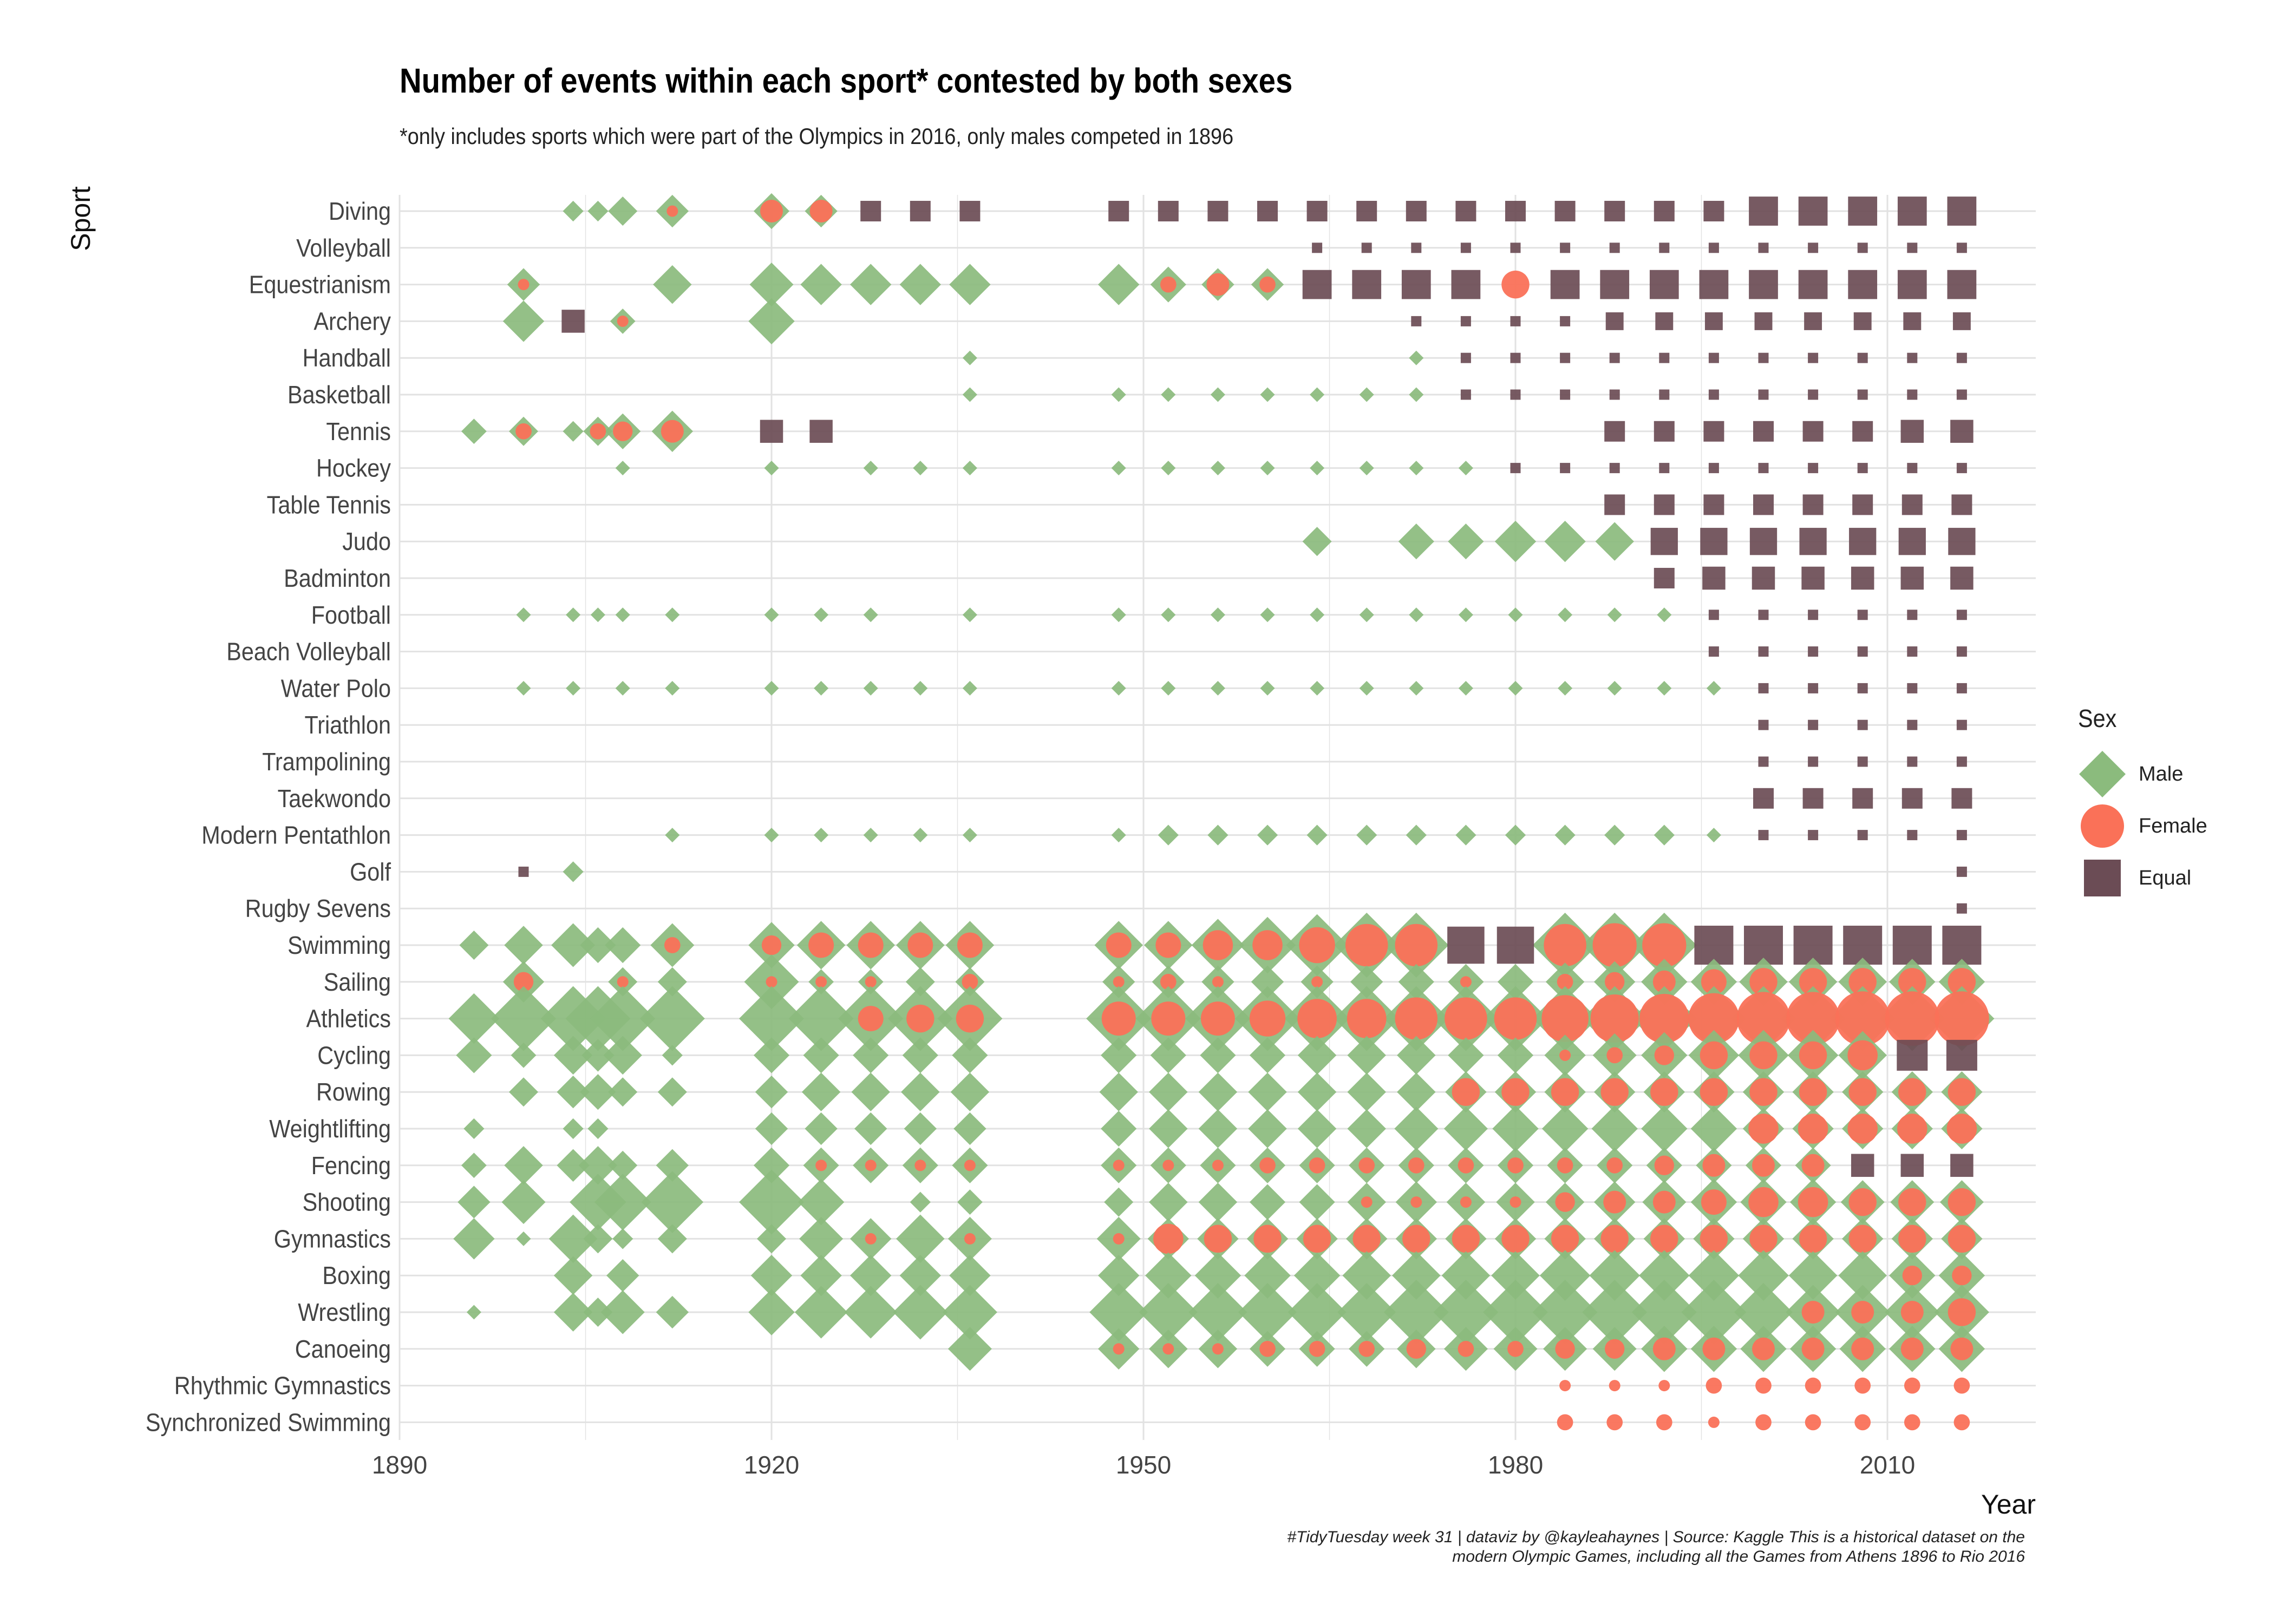 This screenshot has width=2274, height=1624. What do you see at coordinates (309, 652) in the screenshot?
I see `y-tick-label: Beach Volleyball` at bounding box center [309, 652].